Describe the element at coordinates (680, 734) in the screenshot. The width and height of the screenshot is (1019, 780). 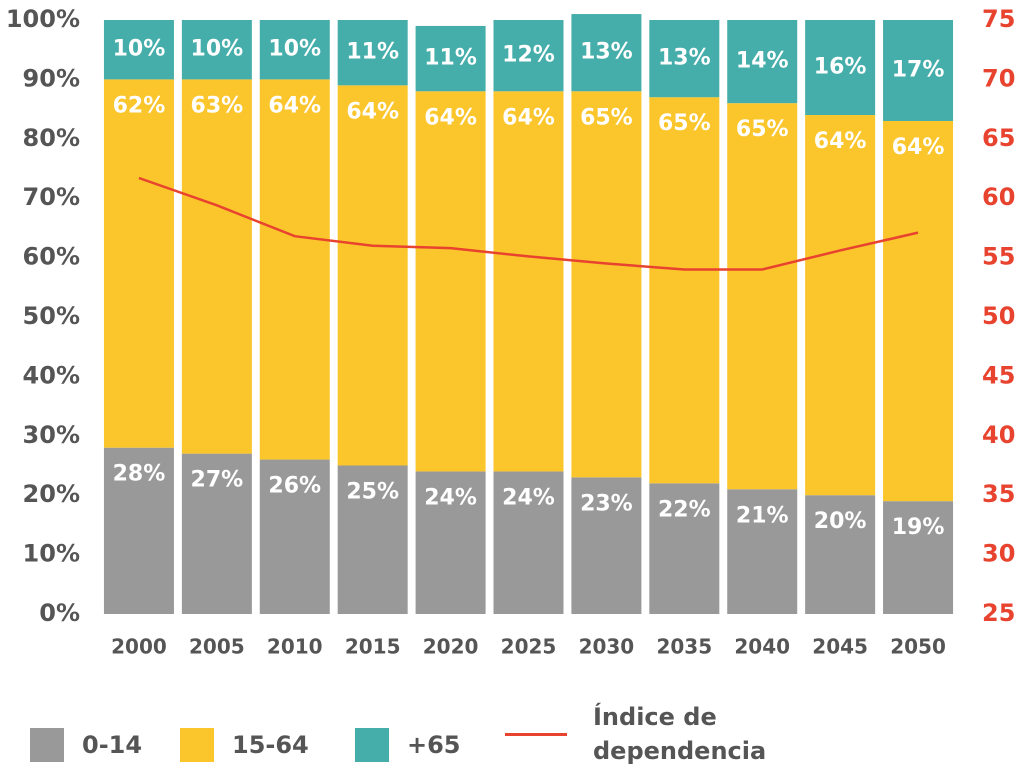
I see `legend-label: Índice de dependencia` at that location.